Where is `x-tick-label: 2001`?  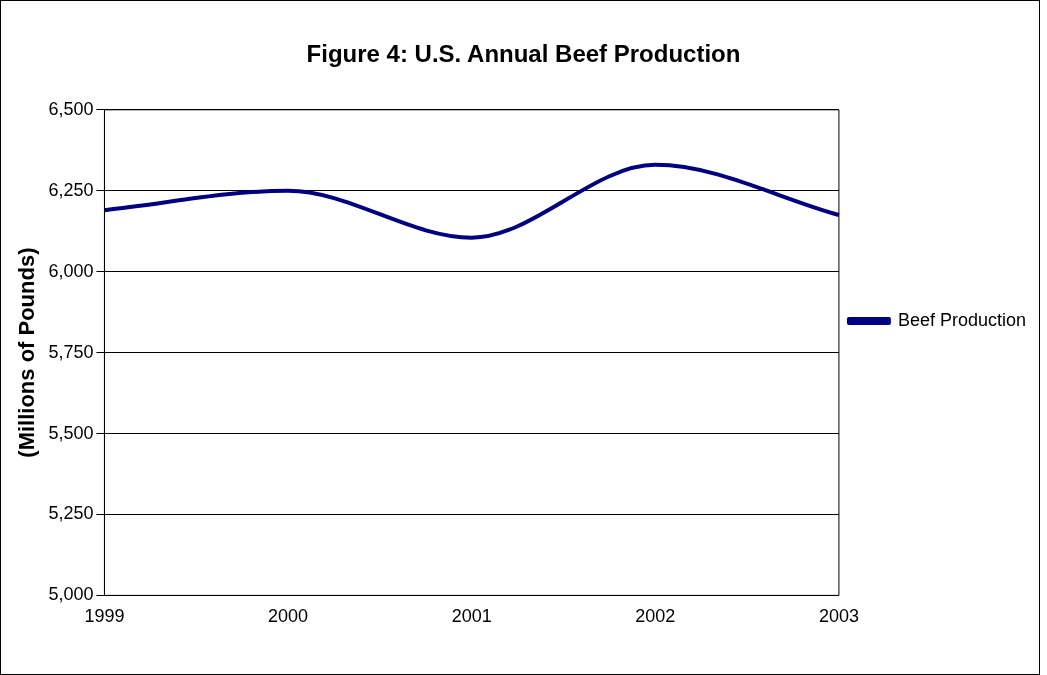
x-tick-label: 2001 is located at coordinates (471, 616).